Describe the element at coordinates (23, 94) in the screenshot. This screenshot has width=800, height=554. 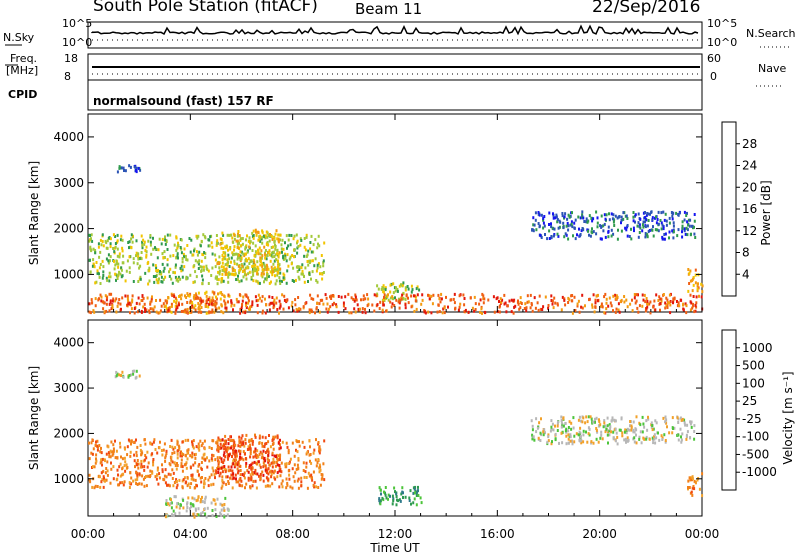
I see `cpid-label: CPID` at that location.